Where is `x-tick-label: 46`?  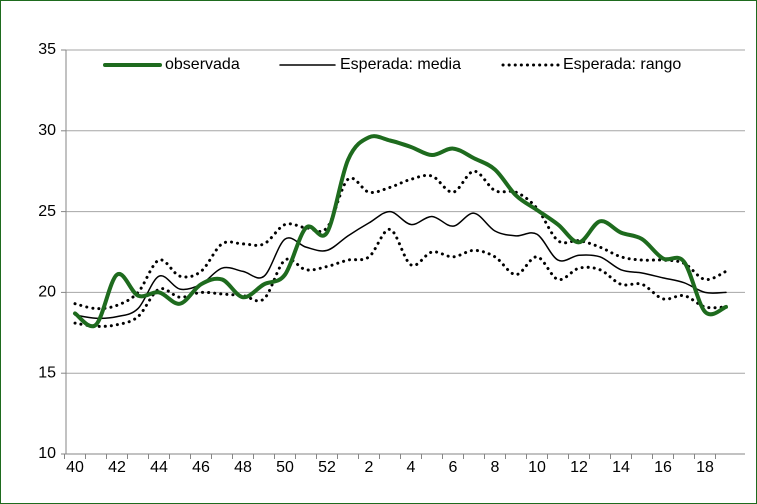 x-tick-label: 46 is located at coordinates (201, 467).